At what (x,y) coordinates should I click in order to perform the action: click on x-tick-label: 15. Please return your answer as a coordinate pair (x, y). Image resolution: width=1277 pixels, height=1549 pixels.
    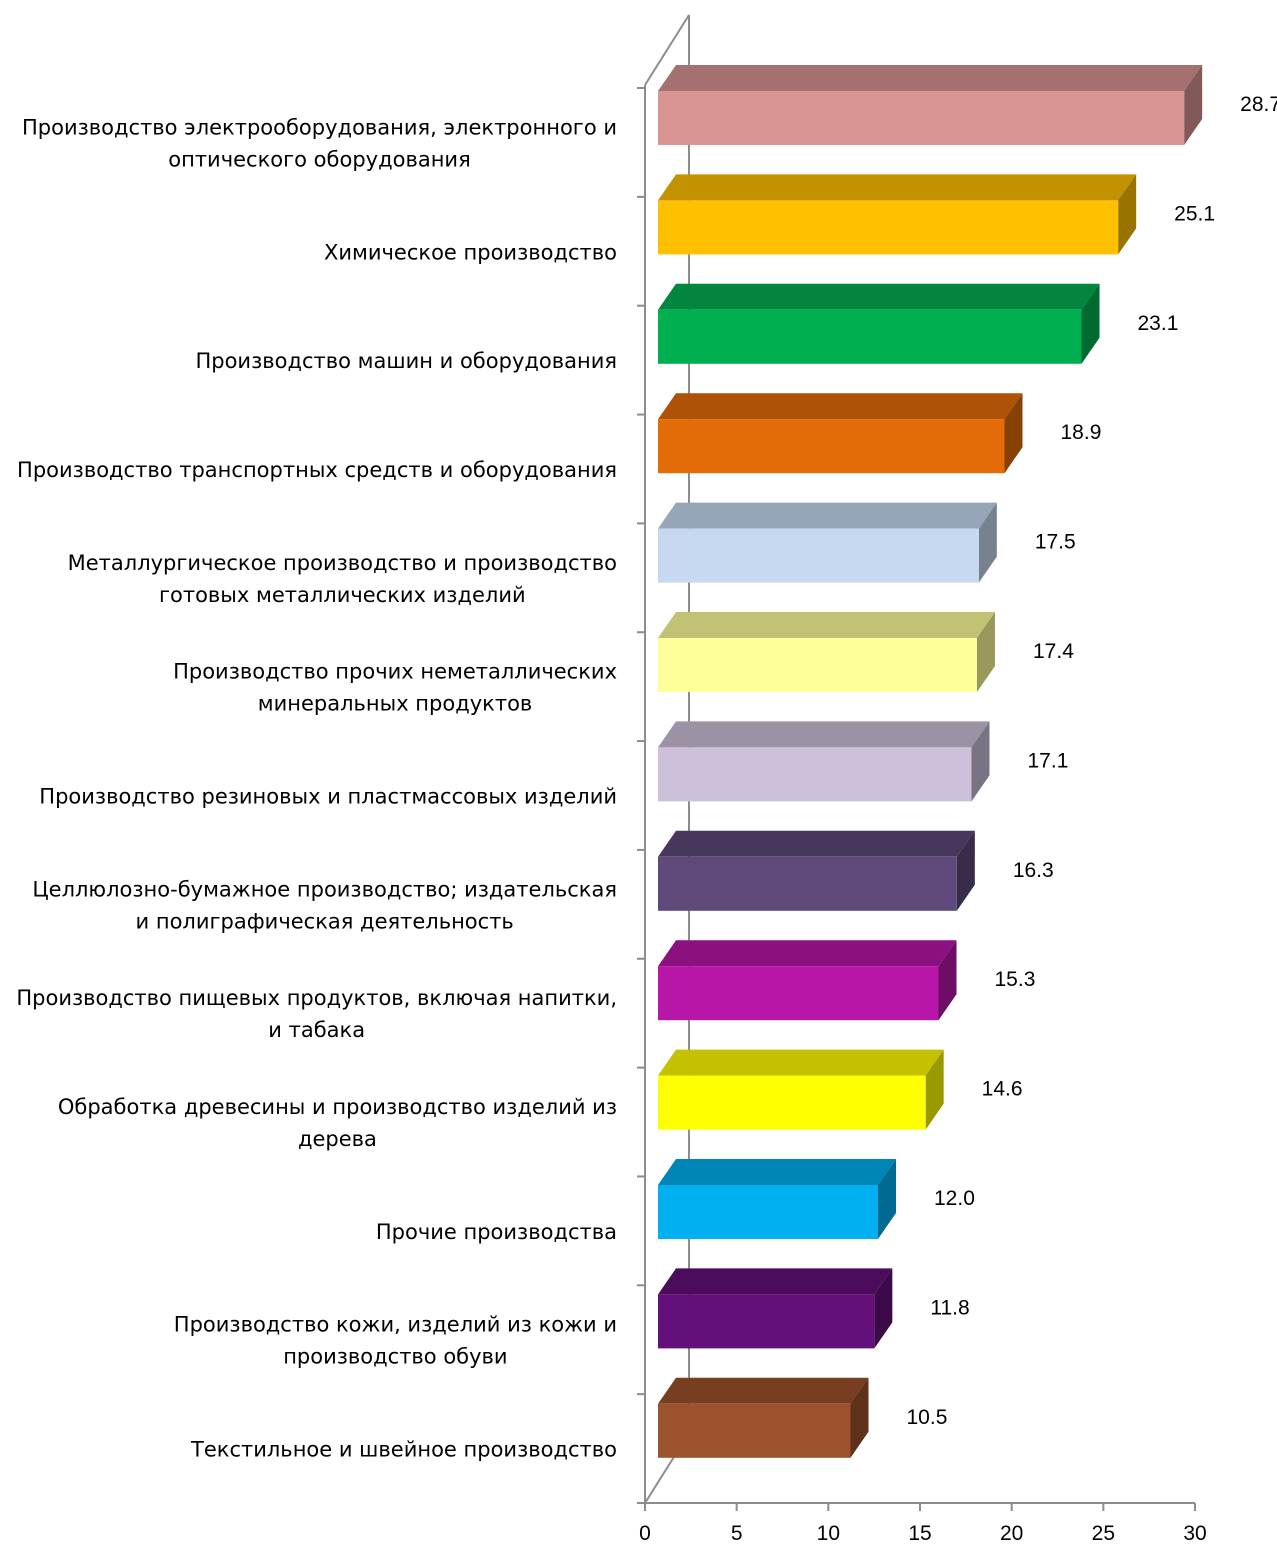
    Looking at the image, I should click on (919, 1533).